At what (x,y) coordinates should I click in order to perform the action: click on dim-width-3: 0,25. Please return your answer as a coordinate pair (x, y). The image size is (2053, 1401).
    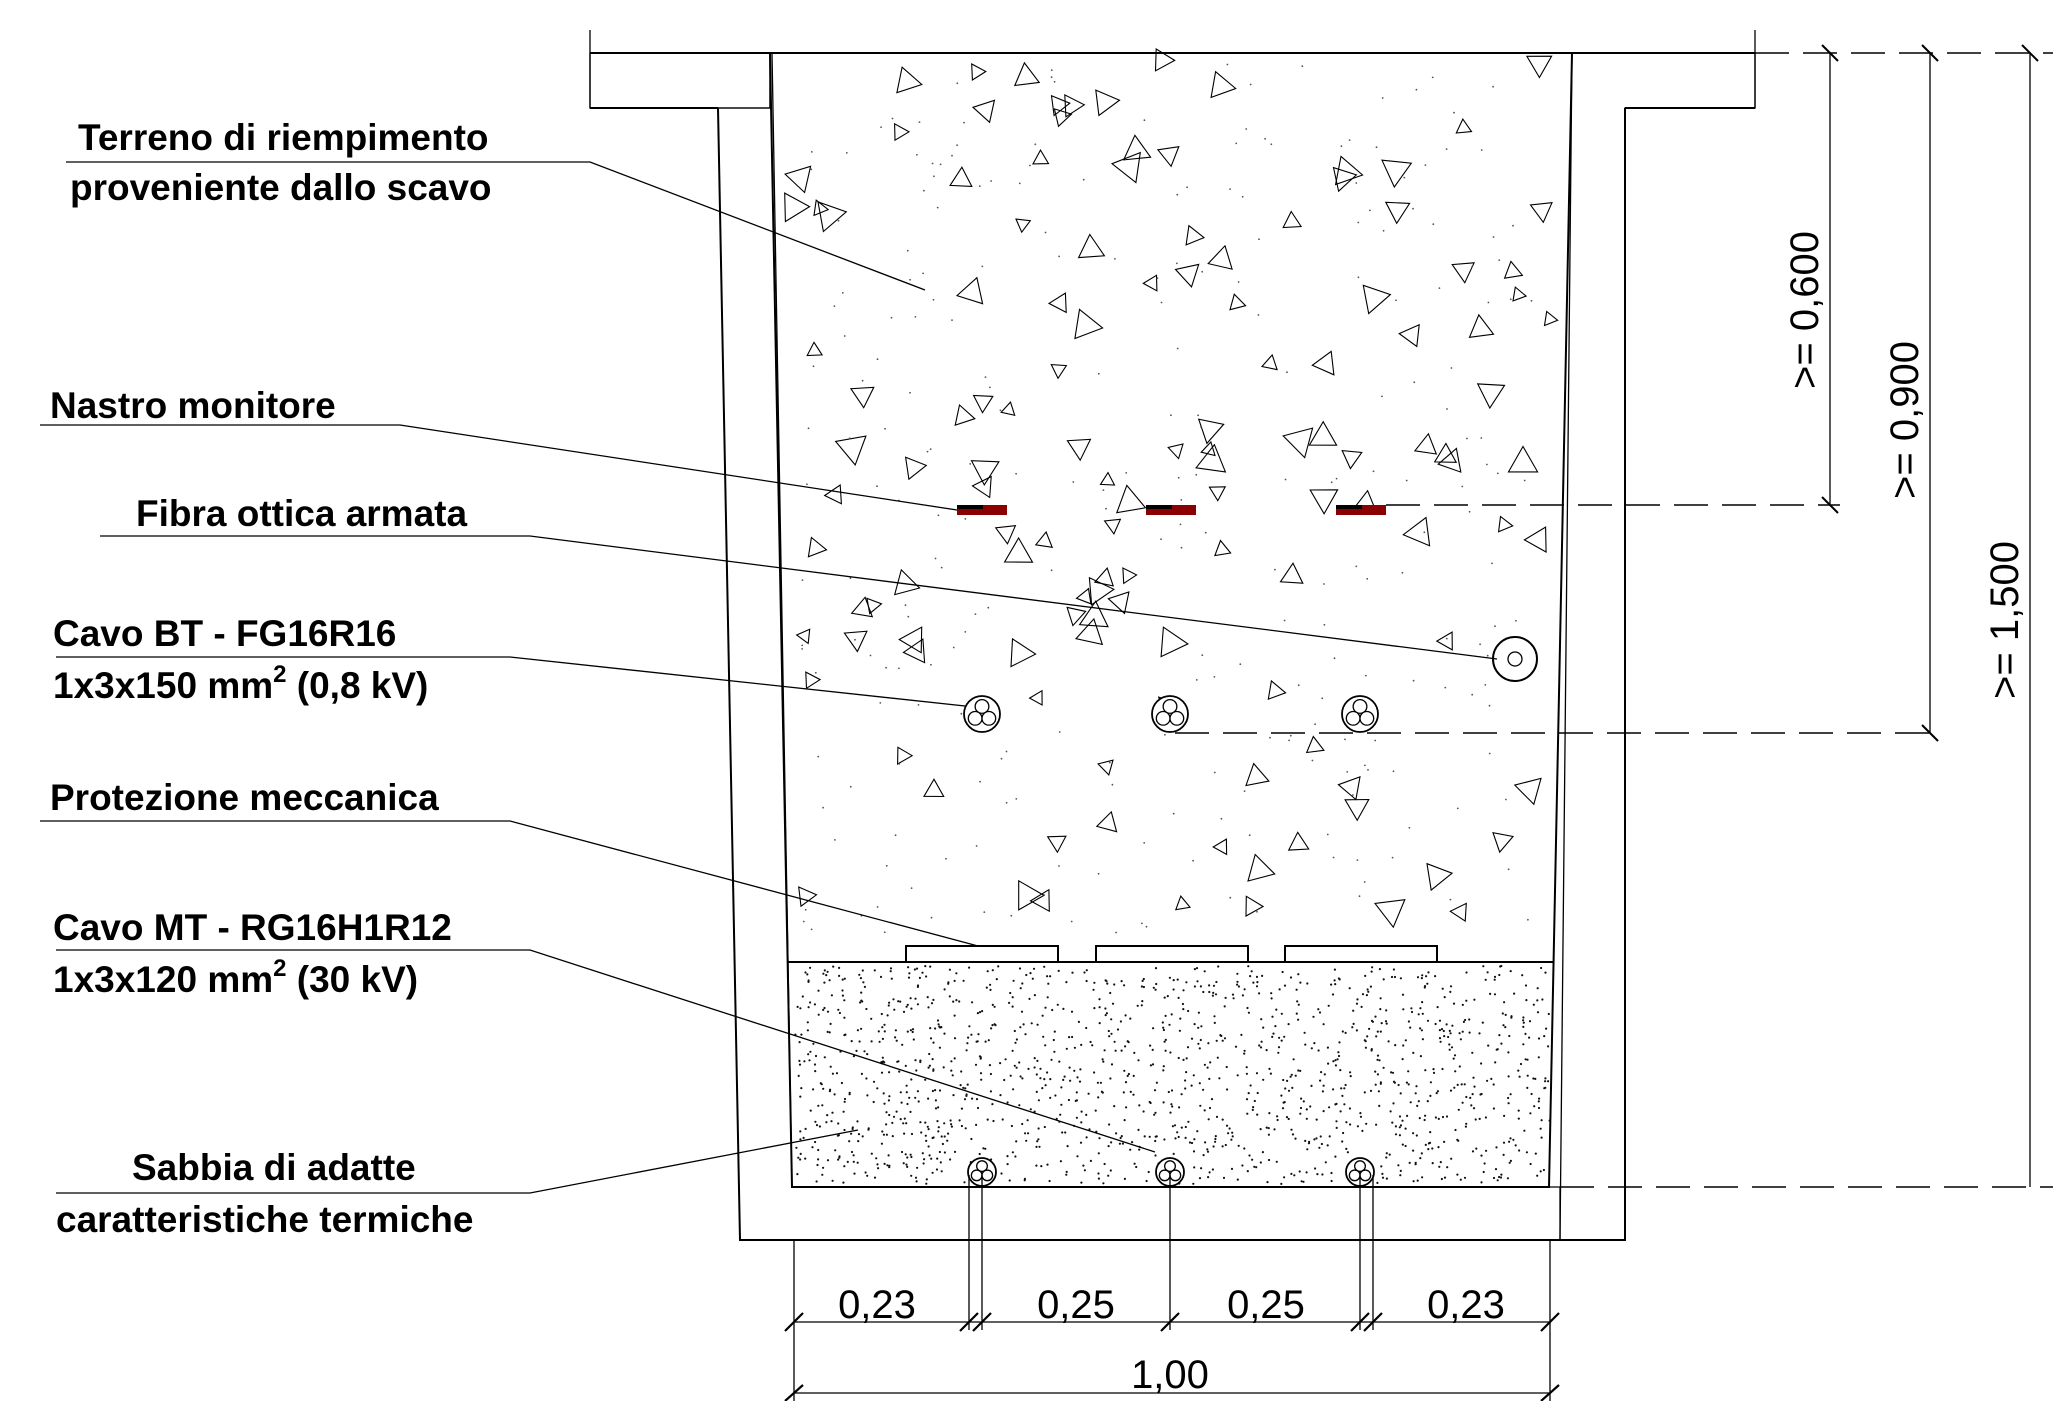
    Looking at the image, I should click on (1266, 1305).